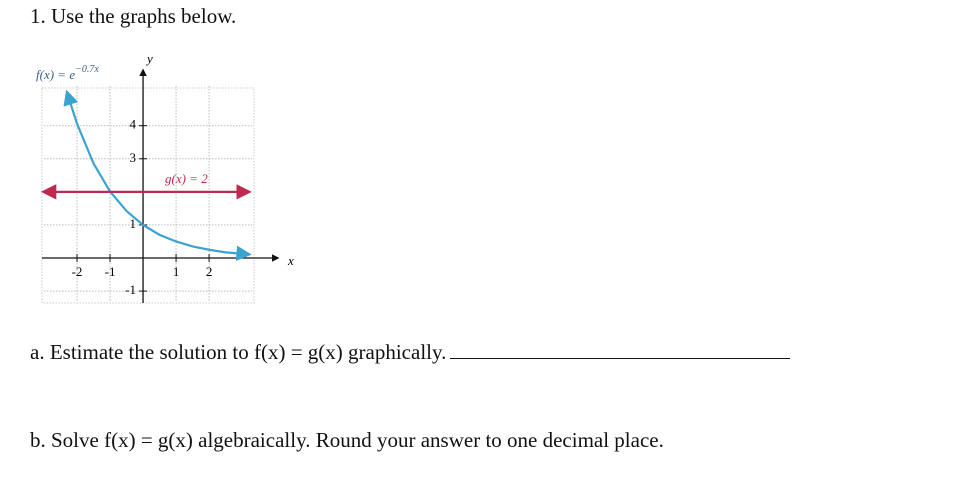  I want to click on series-line, so click(157, 175).